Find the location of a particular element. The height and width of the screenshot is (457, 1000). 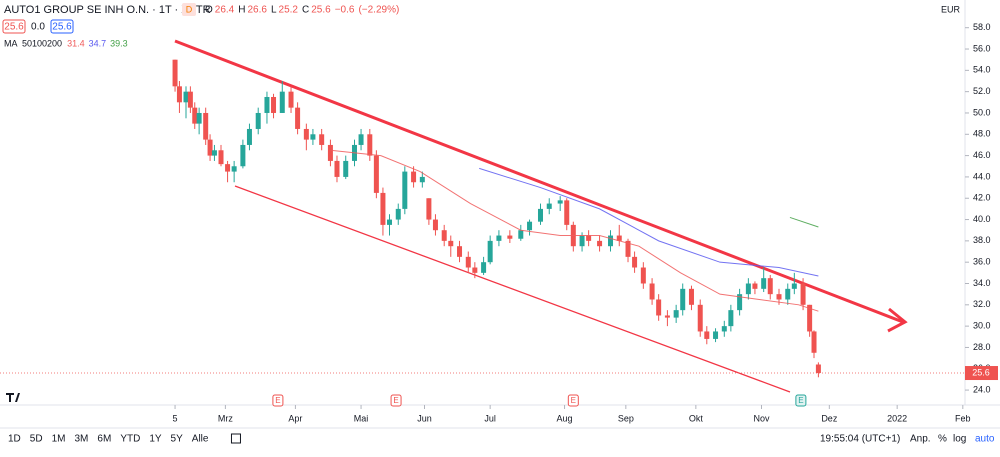

x-tick-label: Okt is located at coordinates (696, 418).